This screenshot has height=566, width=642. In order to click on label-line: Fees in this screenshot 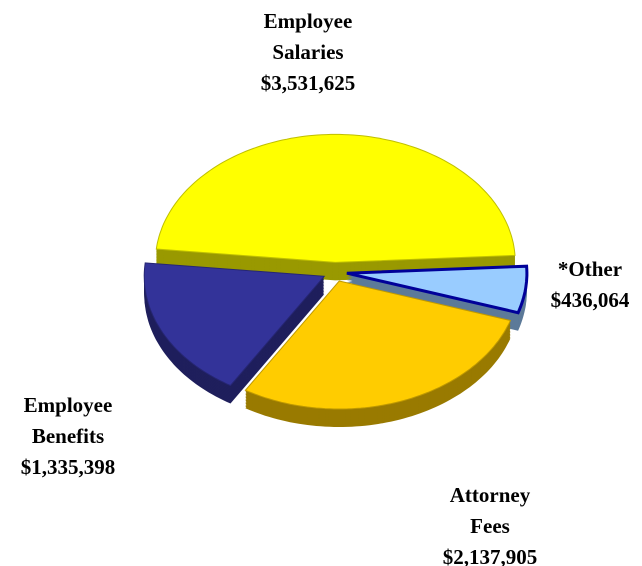, I will do `click(490, 526)`.